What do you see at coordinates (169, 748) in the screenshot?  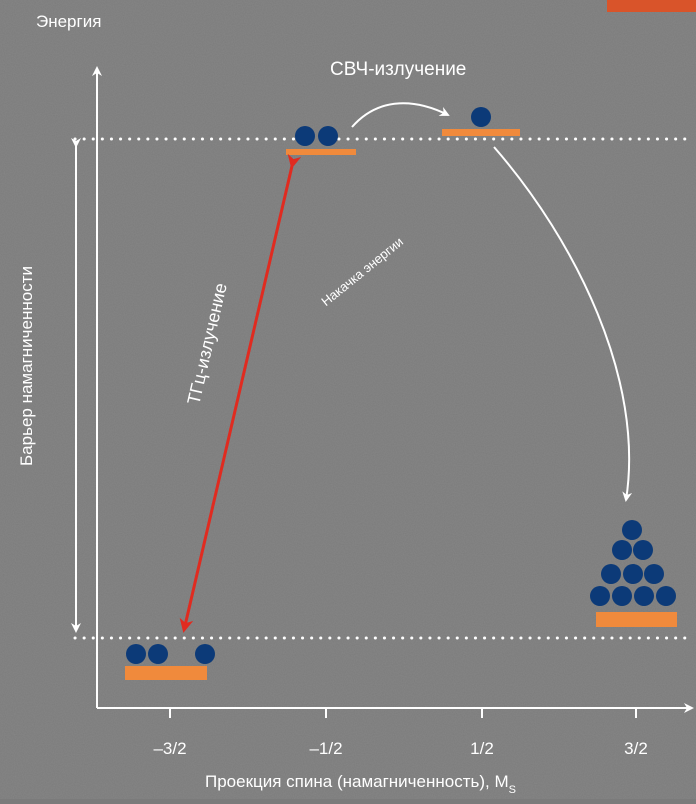 I see `tick-label-1: –3/2` at bounding box center [169, 748].